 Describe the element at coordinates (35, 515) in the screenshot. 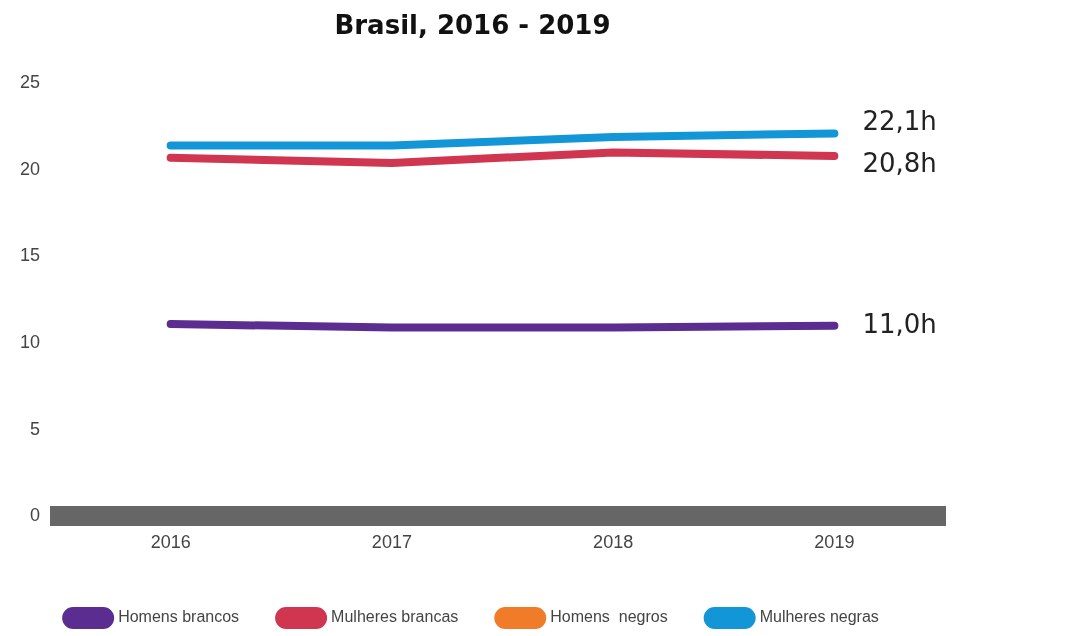

I see `y-tick-label: 0` at that location.